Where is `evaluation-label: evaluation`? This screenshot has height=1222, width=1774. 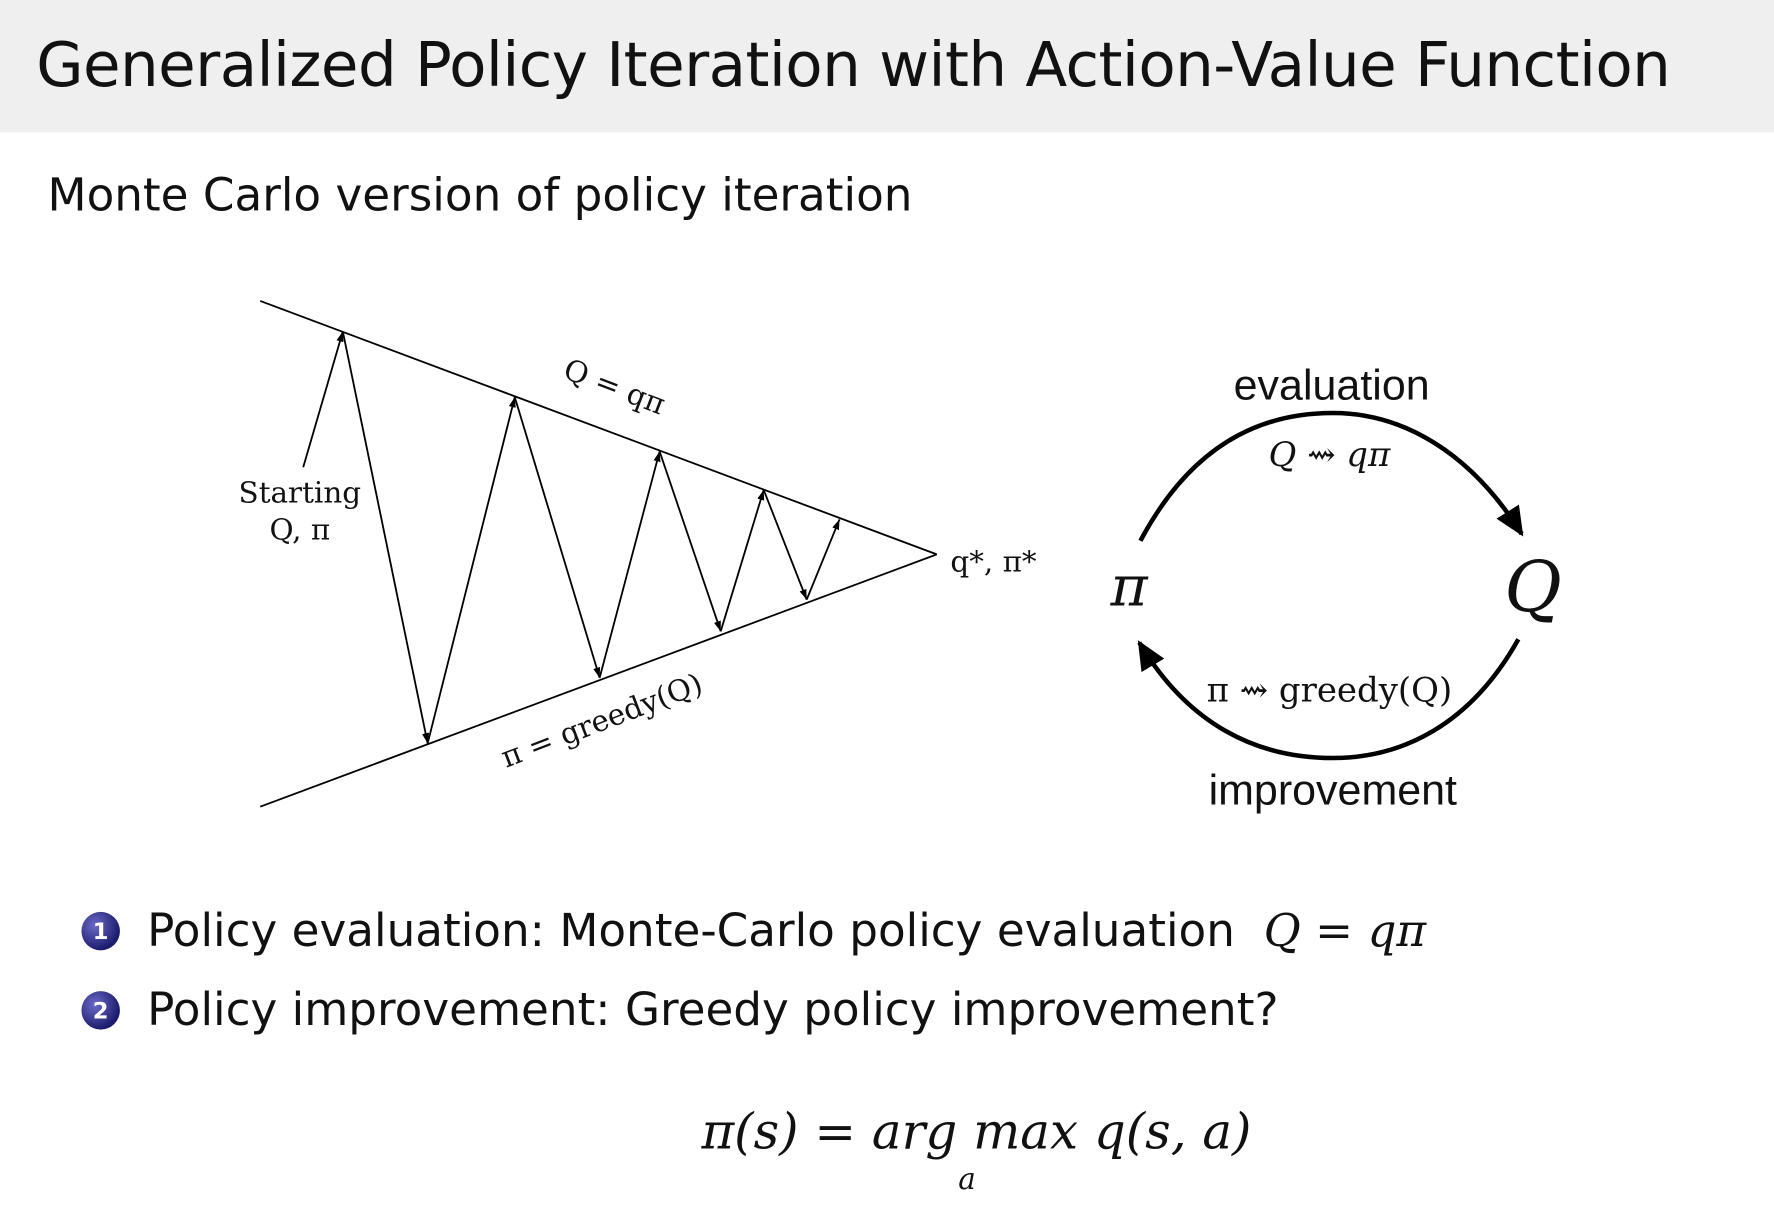 evaluation-label: evaluation is located at coordinates (1332, 385).